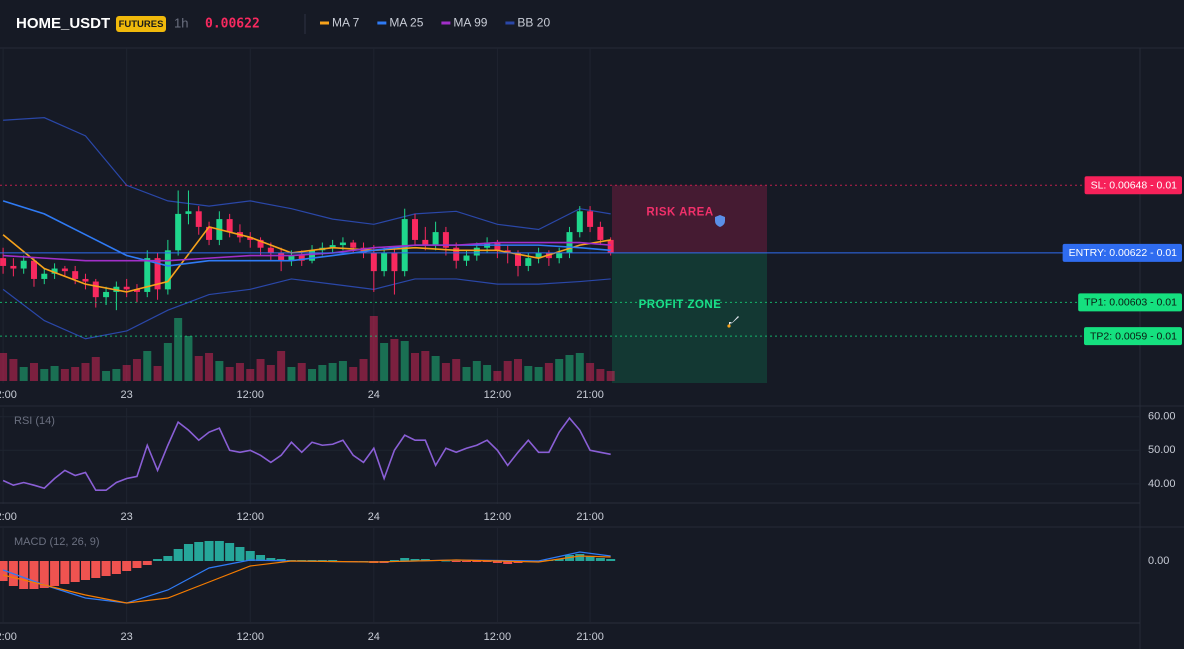  I want to click on level-label: SL: 0.00648 - 0.01, so click(1134, 186).